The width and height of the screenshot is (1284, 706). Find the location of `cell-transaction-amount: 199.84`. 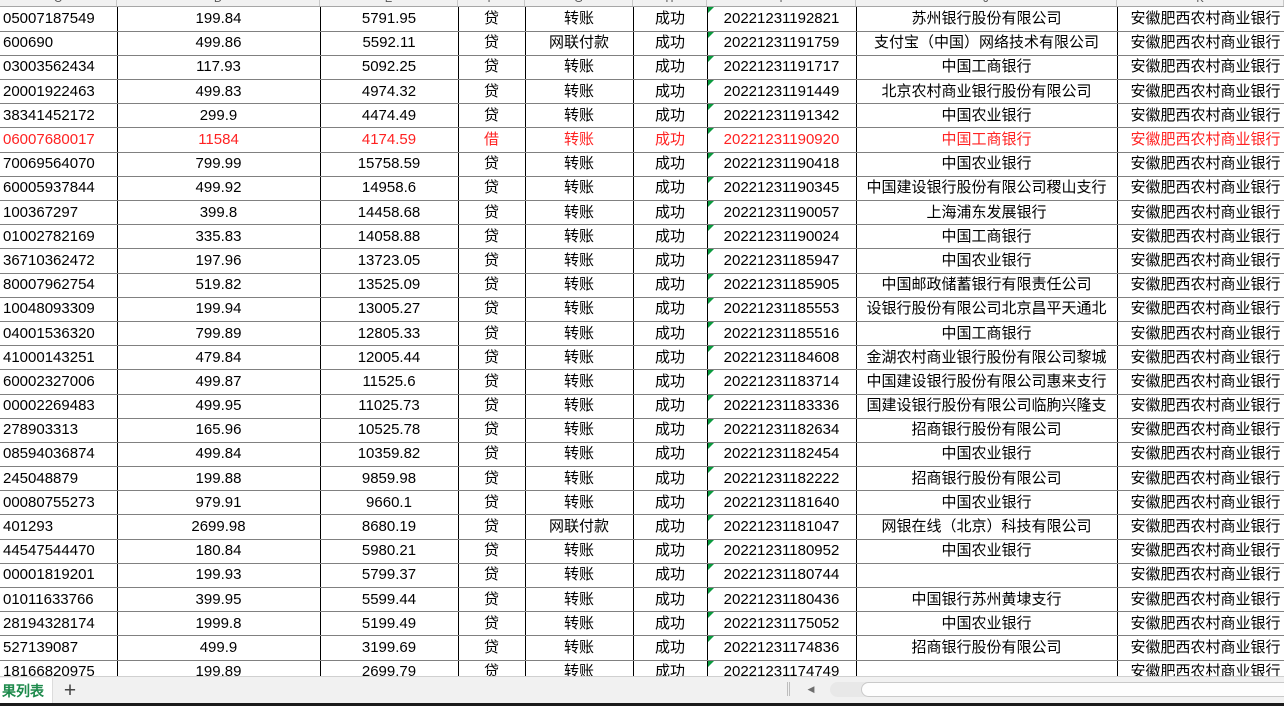

cell-transaction-amount: 199.84 is located at coordinates (219, 19).